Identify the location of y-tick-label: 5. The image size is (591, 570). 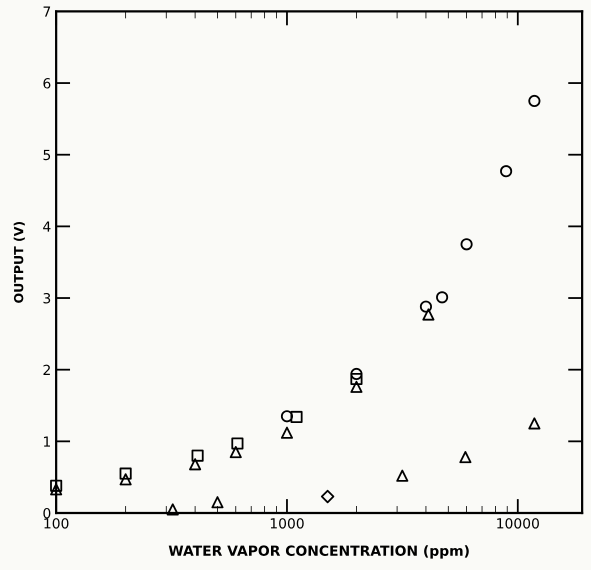
(47, 155).